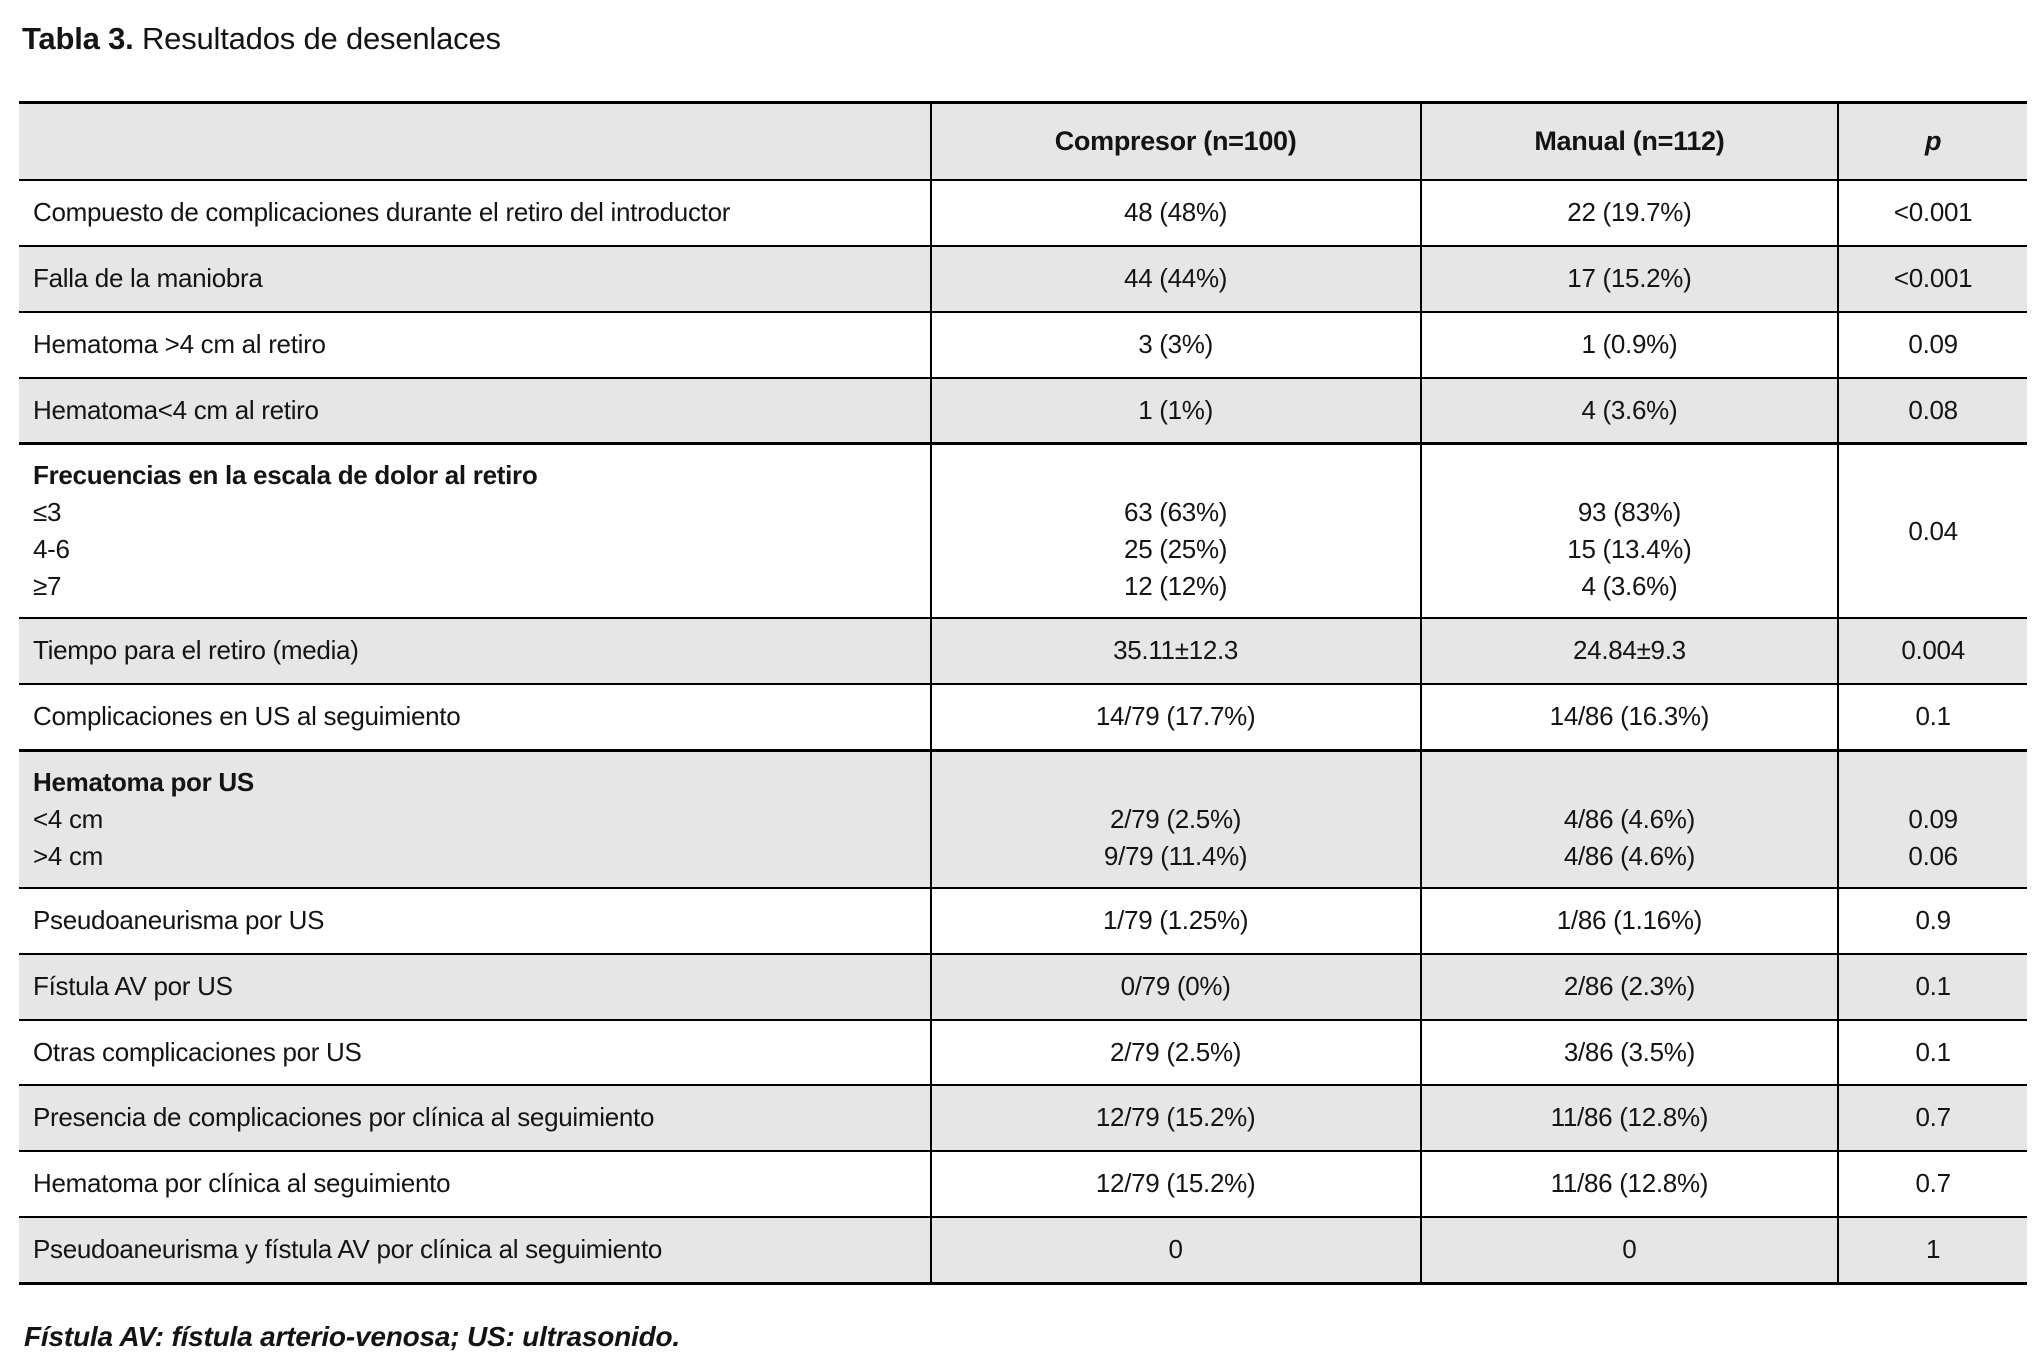  I want to click on compresor-value: 44 (44%), so click(1175, 279).